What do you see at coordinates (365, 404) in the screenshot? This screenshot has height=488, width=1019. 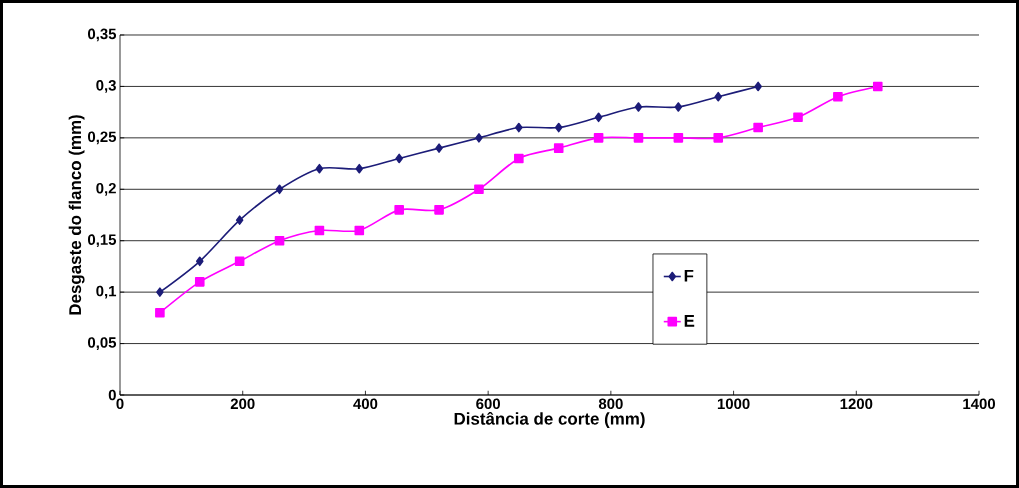 I see `x-tick-label: 400` at bounding box center [365, 404].